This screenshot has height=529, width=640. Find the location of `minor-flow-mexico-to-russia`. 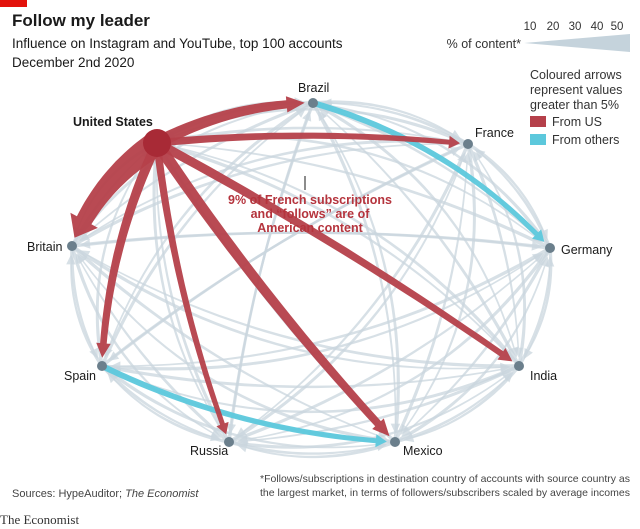

minor-flow-mexico-to-russia is located at coordinates (316, 449).